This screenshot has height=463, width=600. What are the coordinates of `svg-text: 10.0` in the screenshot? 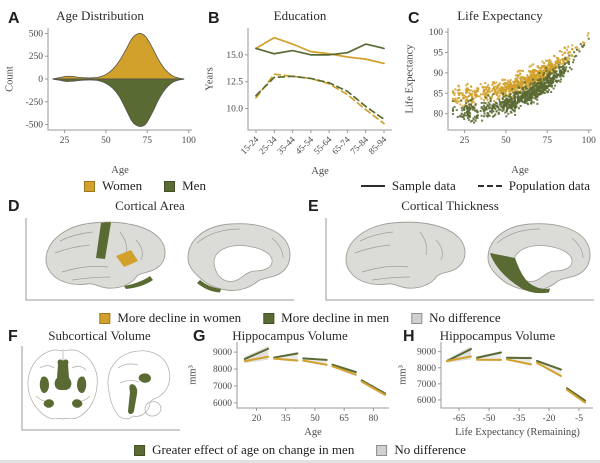 It's located at (234, 110).